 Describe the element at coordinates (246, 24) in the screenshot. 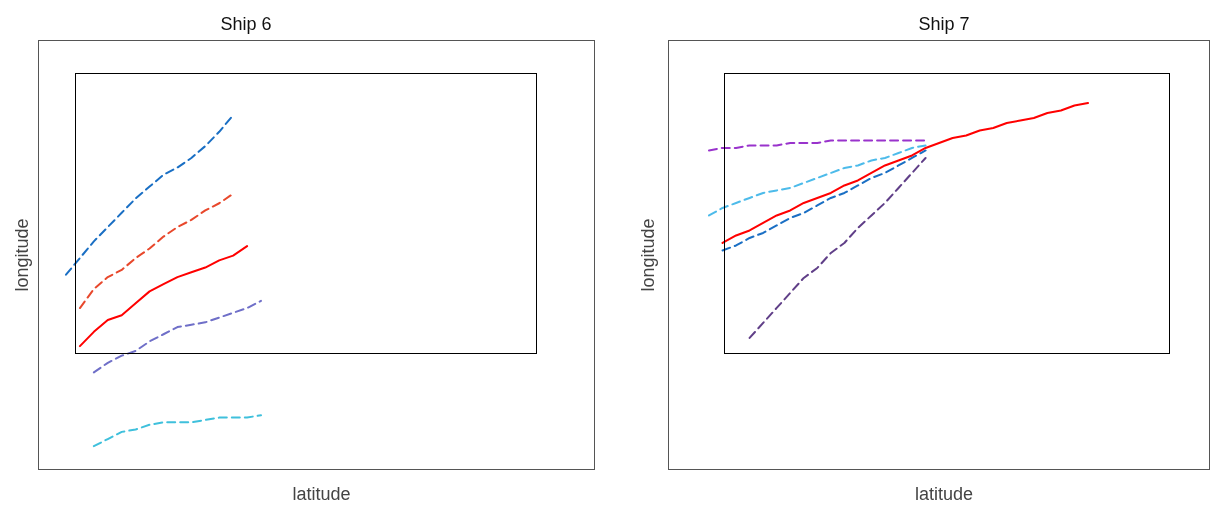

I see `chart-title: Ship 6` at that location.